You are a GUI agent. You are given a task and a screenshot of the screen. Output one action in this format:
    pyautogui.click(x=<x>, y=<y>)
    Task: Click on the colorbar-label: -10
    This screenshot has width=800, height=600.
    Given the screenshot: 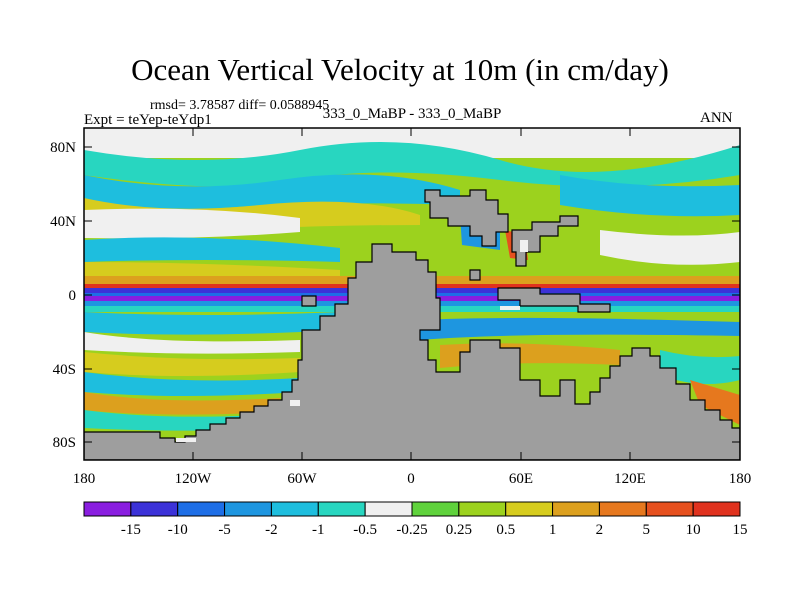 What is the action you would take?
    pyautogui.click(x=178, y=530)
    